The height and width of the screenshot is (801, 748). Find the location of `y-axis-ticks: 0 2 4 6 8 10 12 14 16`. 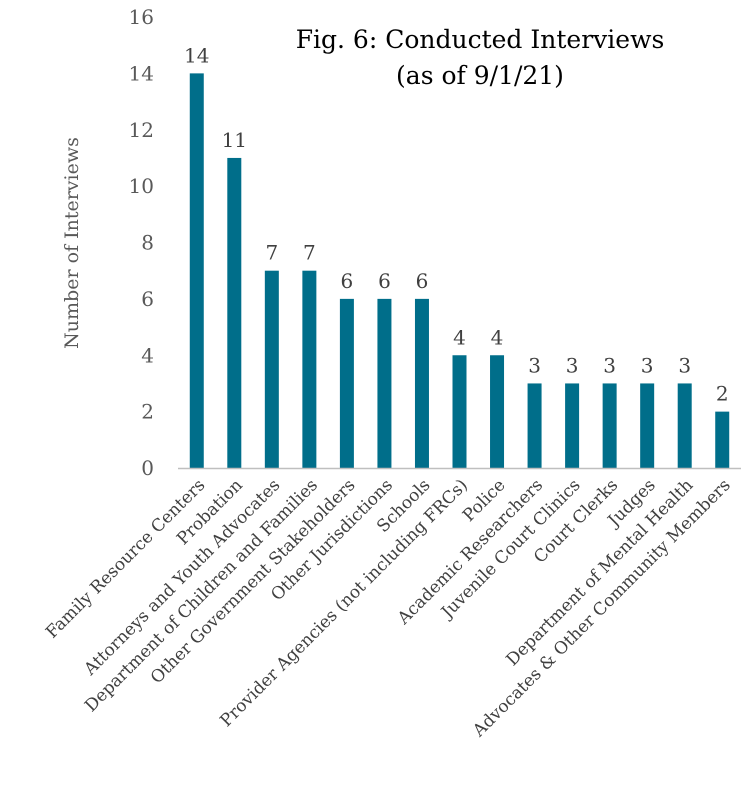

y-axis-ticks: 0 2 4 6 8 10 12 14 16 is located at coordinates (141, 242).